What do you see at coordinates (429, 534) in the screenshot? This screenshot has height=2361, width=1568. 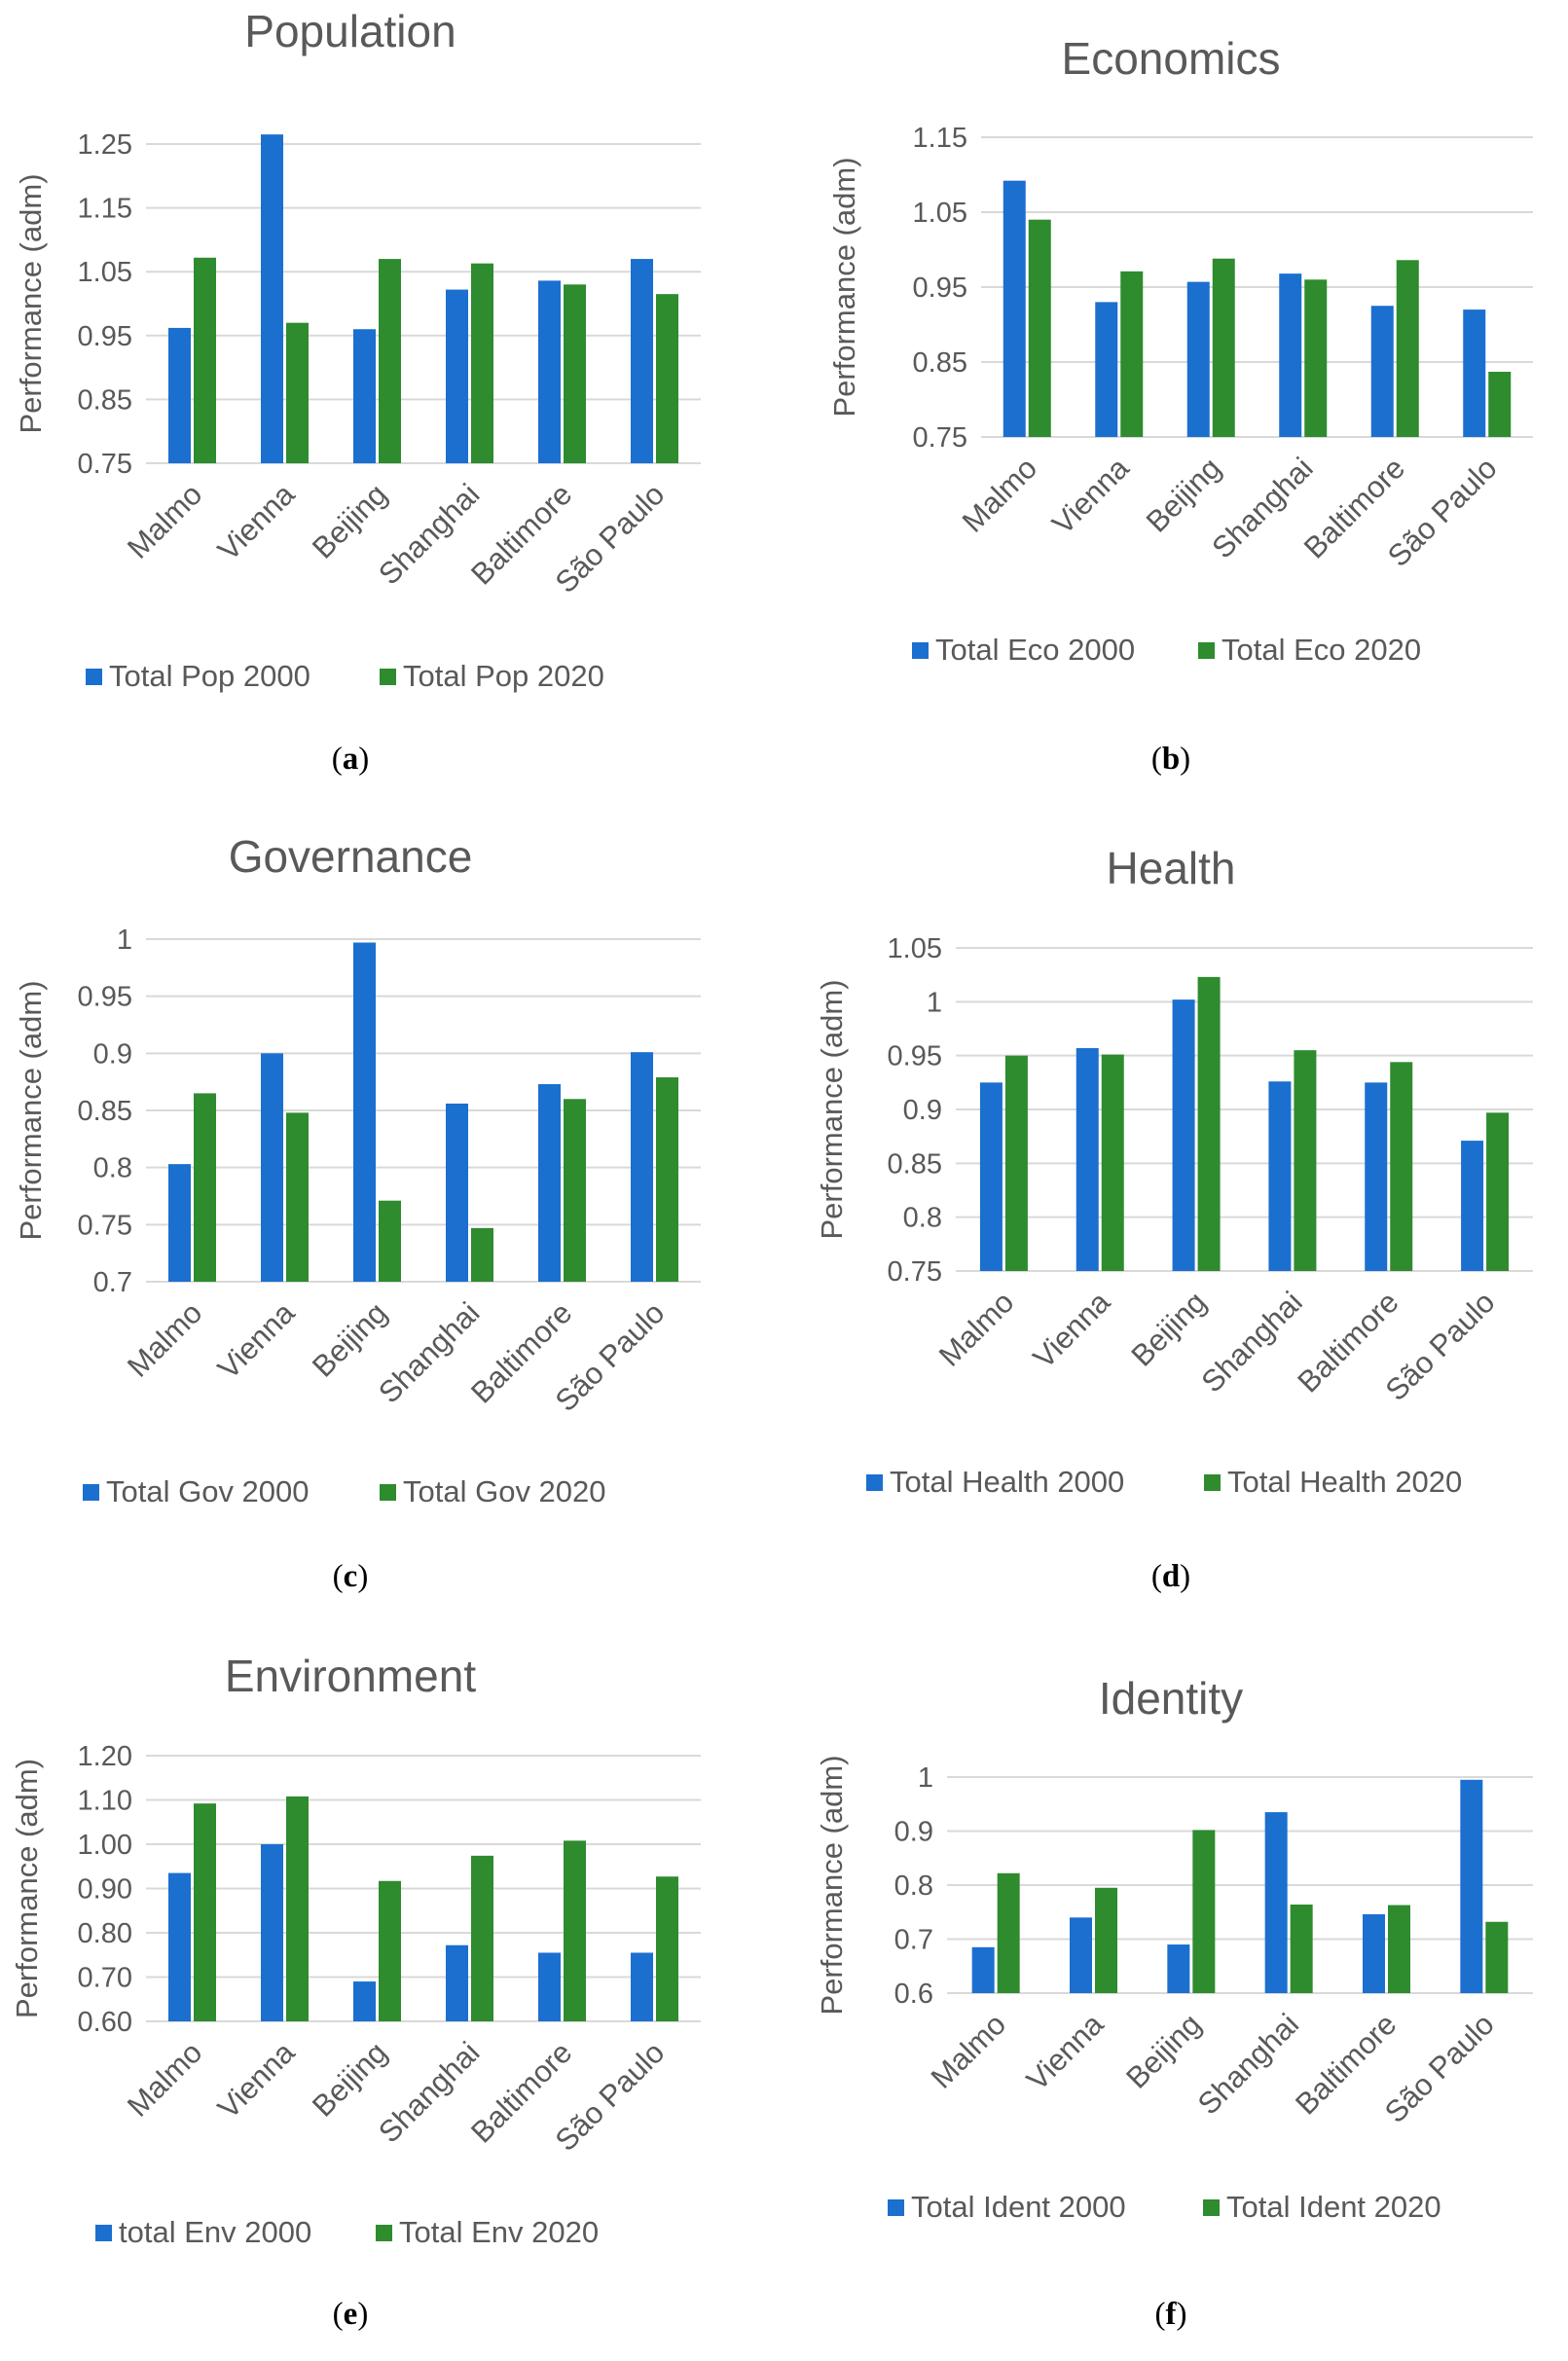 I see `panel-a-x-tick-label: Shanghai` at bounding box center [429, 534].